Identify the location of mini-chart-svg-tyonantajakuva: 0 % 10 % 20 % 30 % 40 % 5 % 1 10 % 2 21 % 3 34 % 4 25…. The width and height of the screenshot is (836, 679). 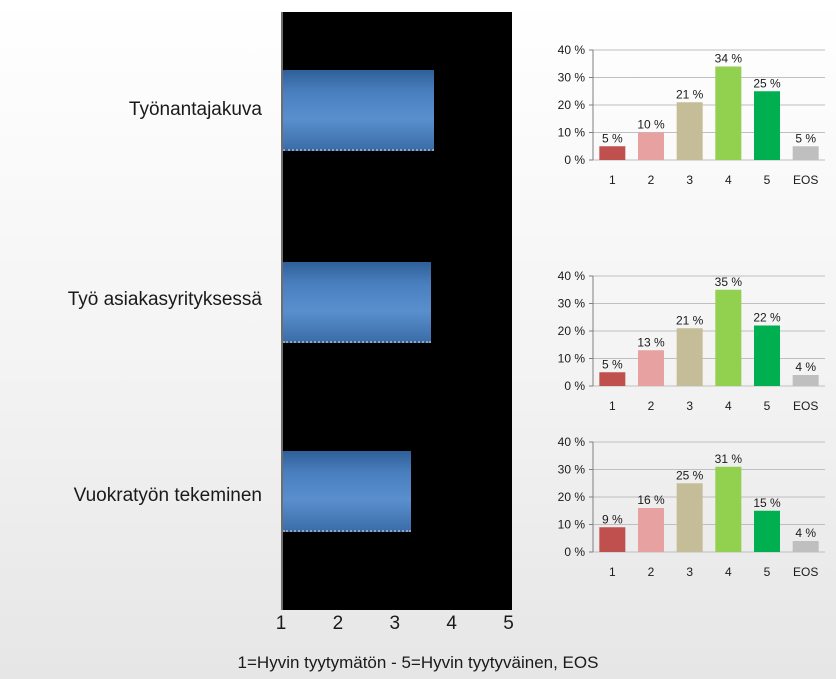
(691, 115).